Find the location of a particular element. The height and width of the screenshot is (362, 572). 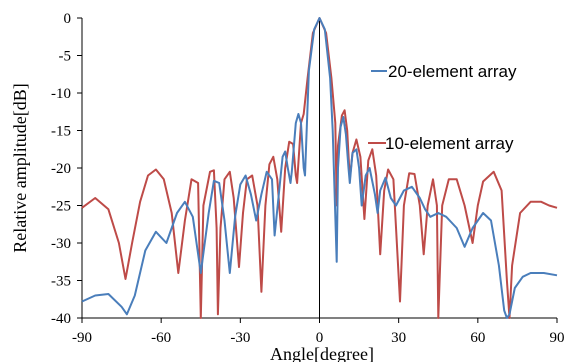

legend: 20-element array 10-element array is located at coordinates (442, 107).